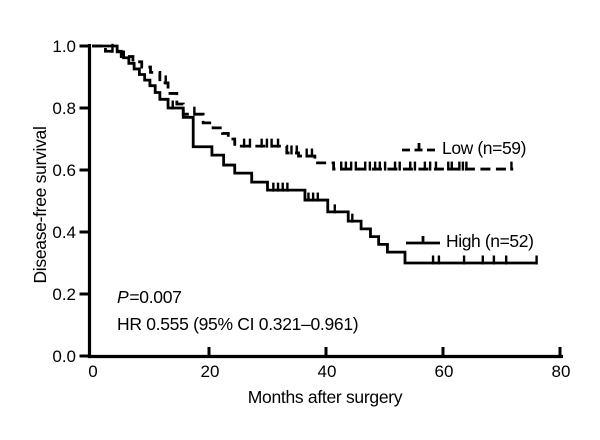 Image resolution: width=600 pixels, height=440 pixels. What do you see at coordinates (92, 371) in the screenshot?
I see `svg-text: 0` at bounding box center [92, 371].